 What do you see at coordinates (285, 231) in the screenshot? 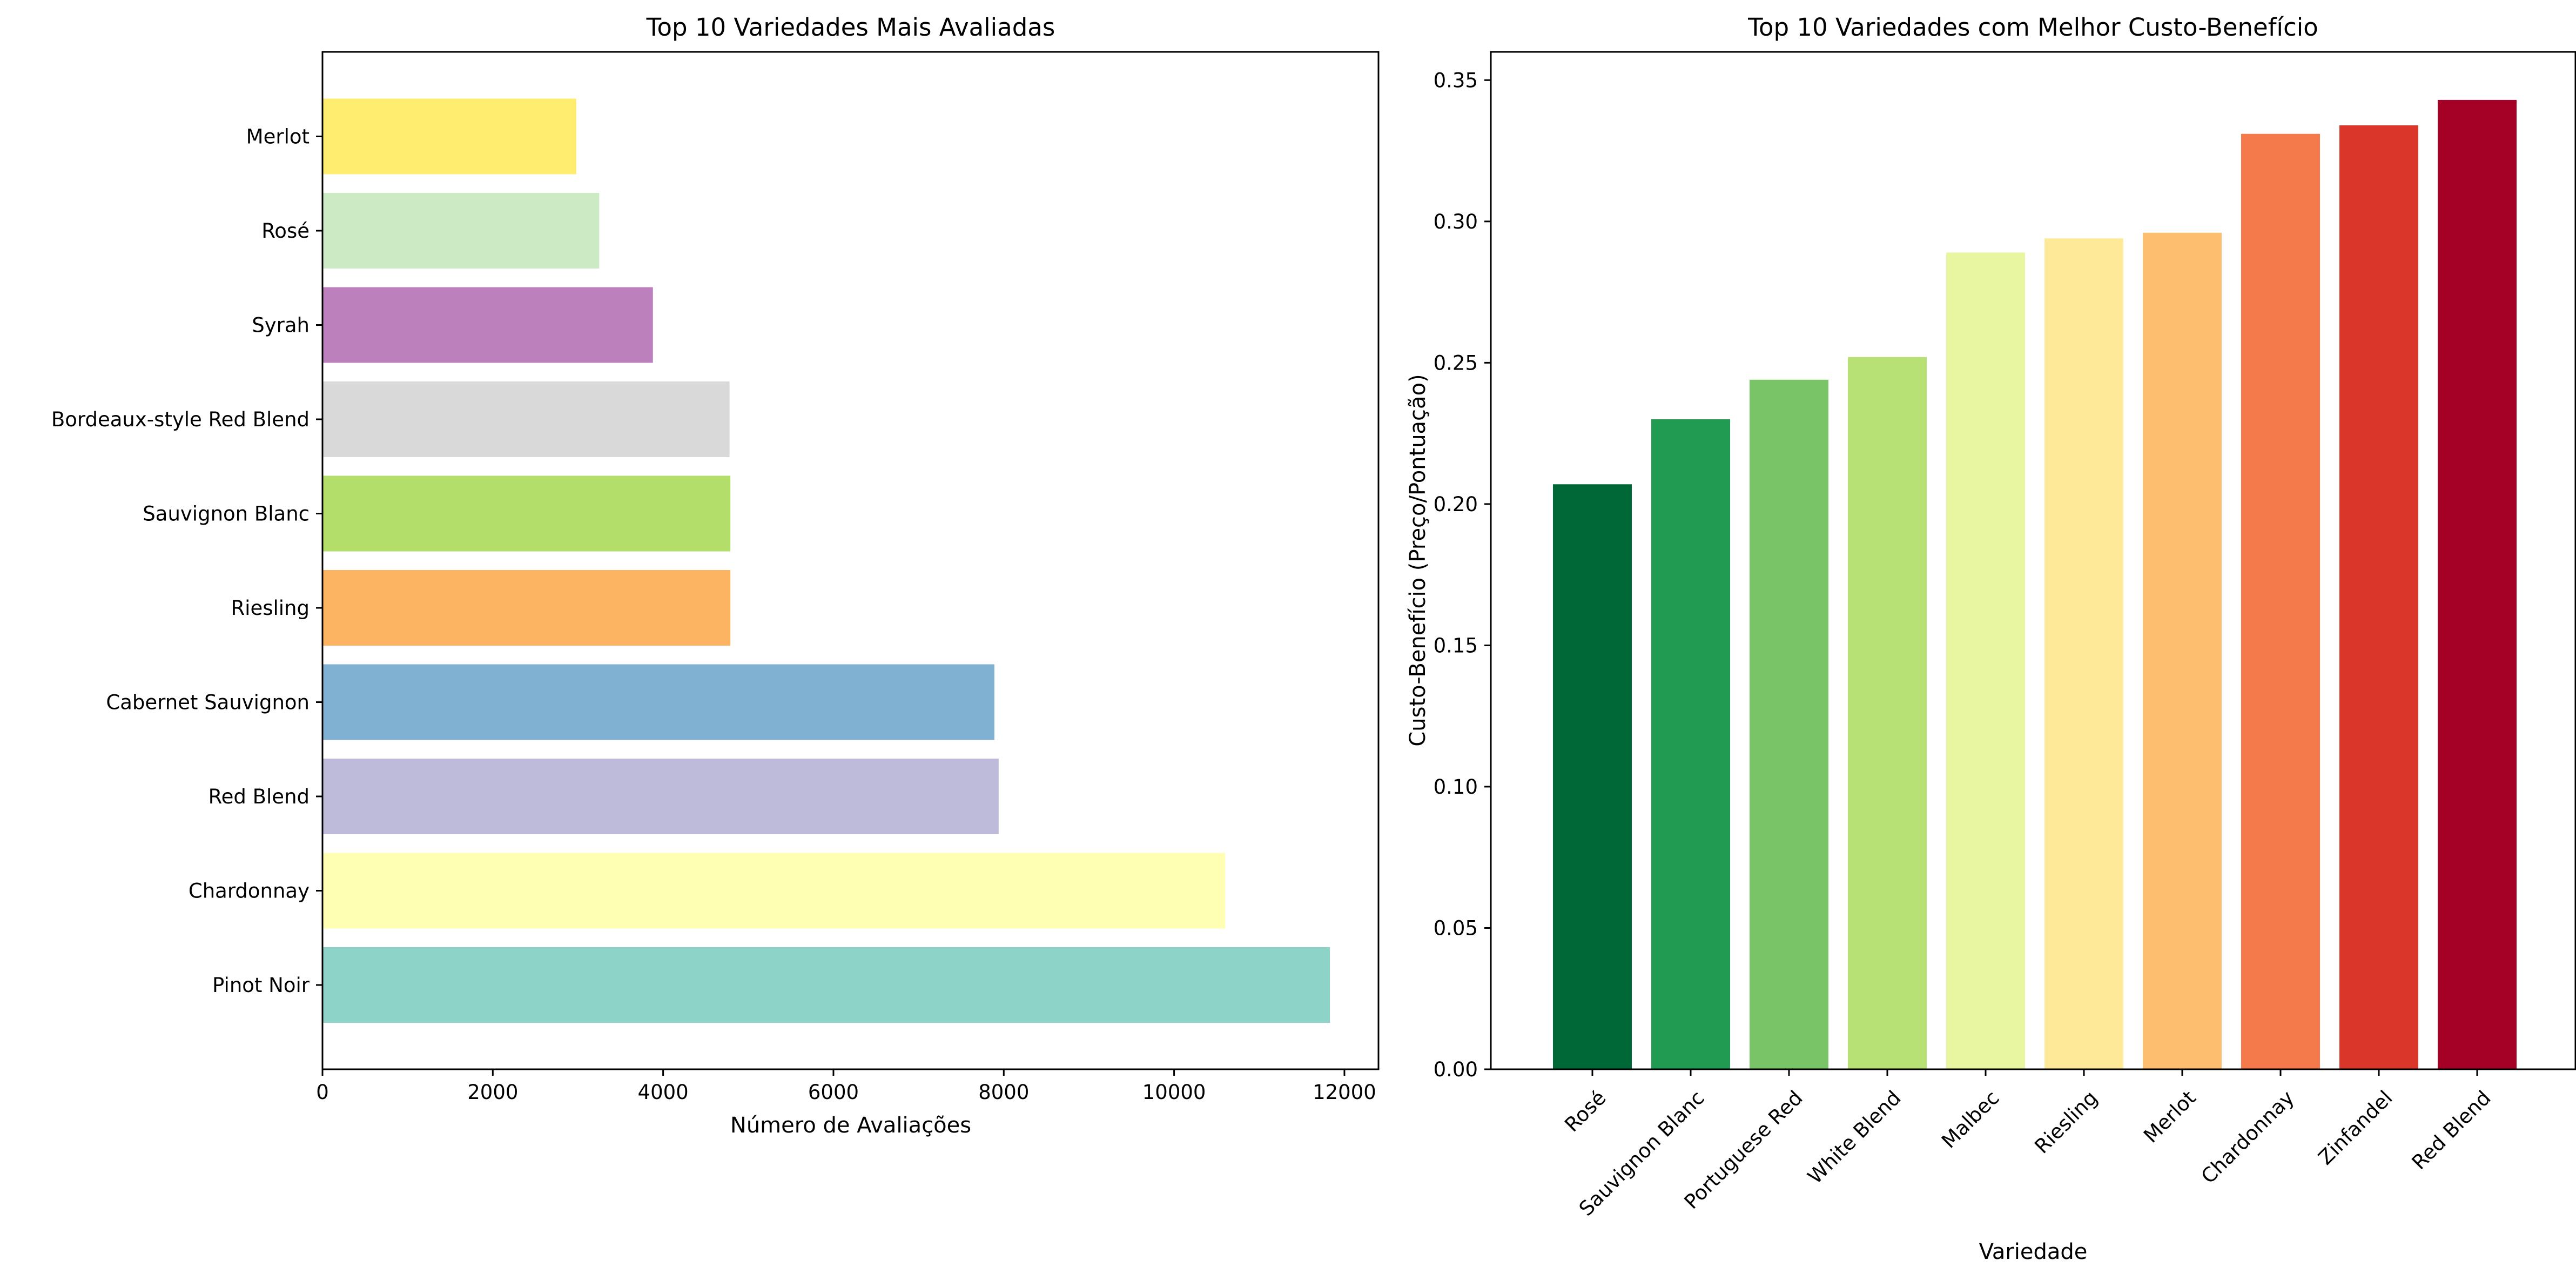
I see `y-tick-label: Rosé` at bounding box center [285, 231].